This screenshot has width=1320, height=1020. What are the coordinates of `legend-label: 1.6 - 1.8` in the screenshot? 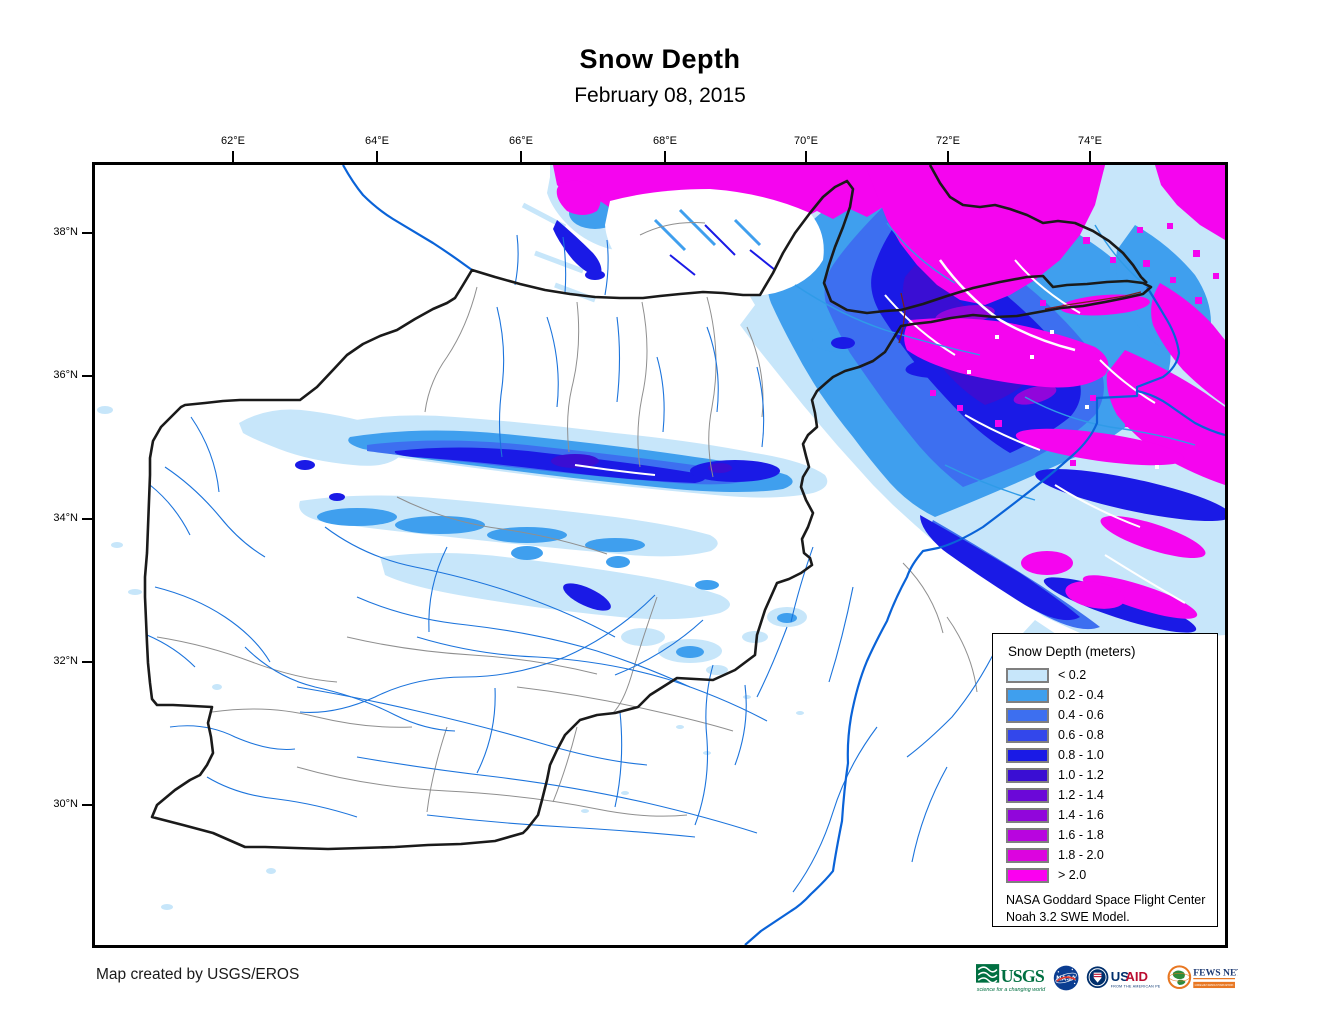 It's located at (1081, 835).